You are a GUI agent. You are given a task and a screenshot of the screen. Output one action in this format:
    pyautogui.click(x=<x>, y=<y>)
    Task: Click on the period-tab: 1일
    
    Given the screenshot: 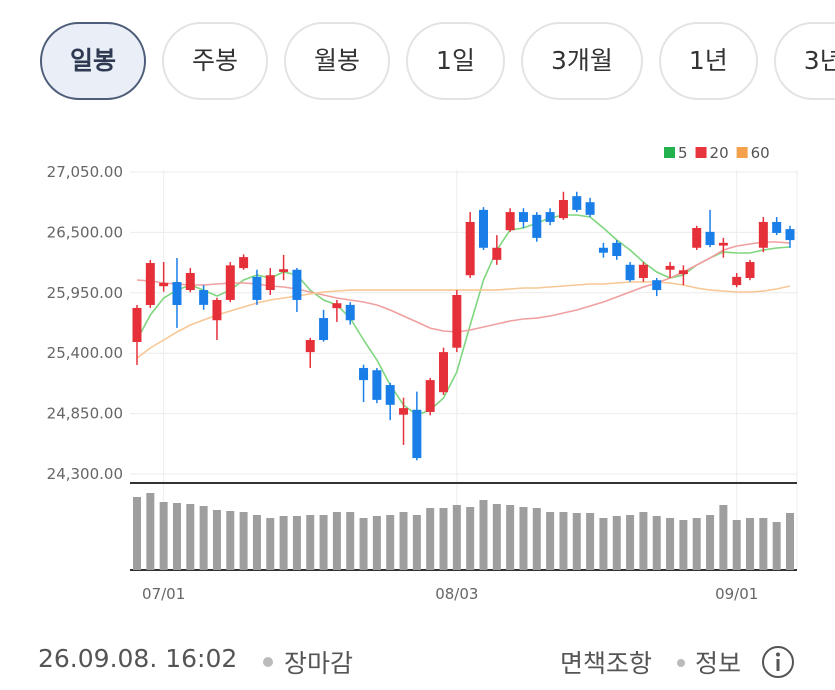 What is the action you would take?
    pyautogui.click(x=455, y=61)
    